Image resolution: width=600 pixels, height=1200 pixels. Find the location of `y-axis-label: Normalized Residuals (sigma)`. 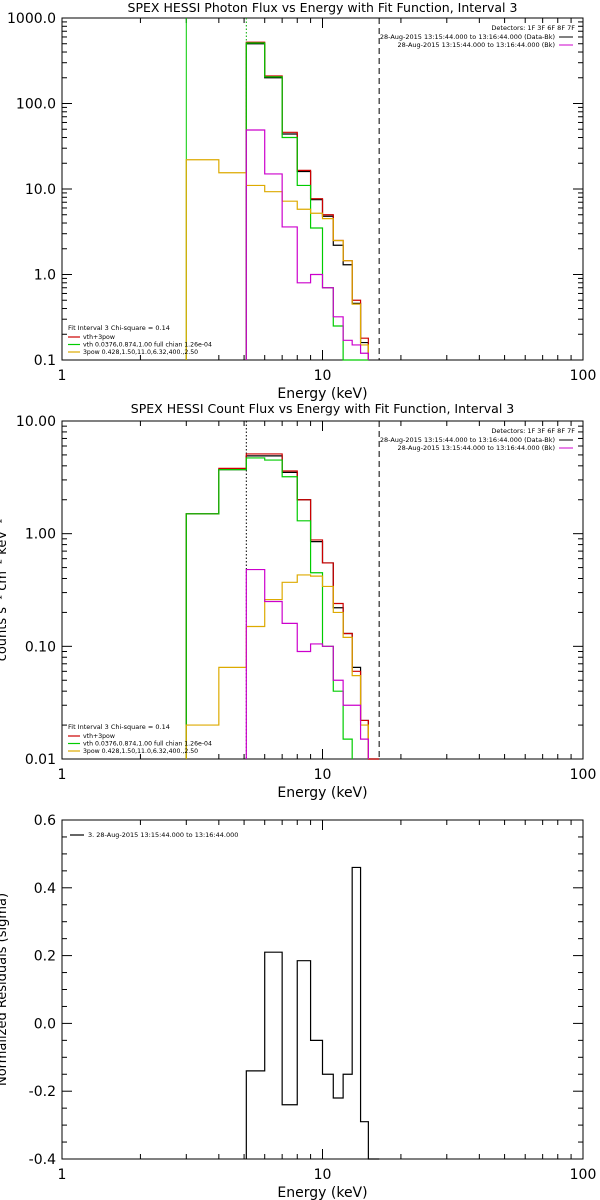

y-axis-label: Normalized Residuals (sigma) is located at coordinates (5, 989).